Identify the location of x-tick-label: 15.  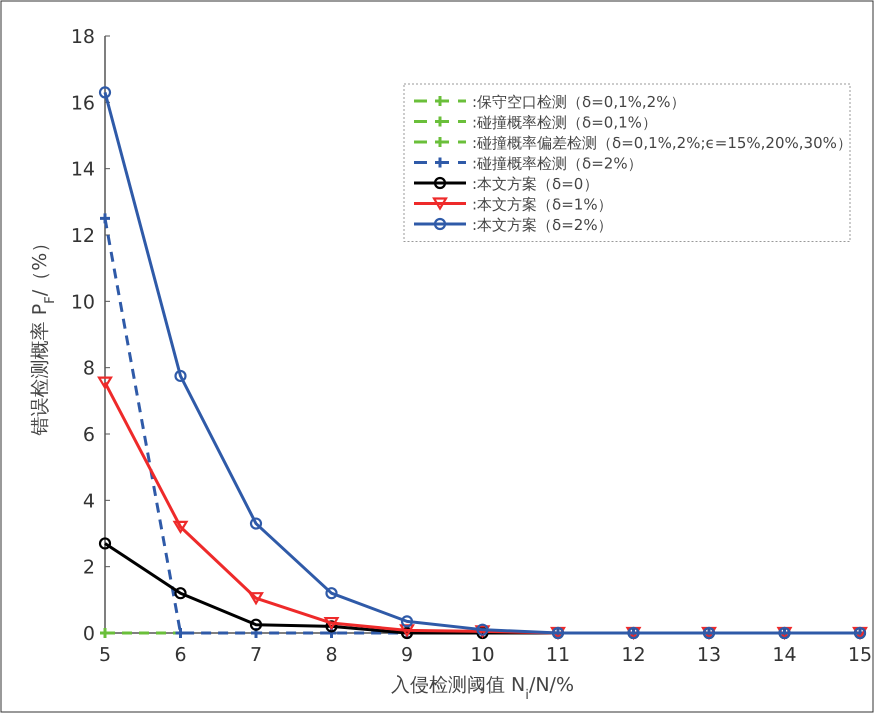
(860, 655).